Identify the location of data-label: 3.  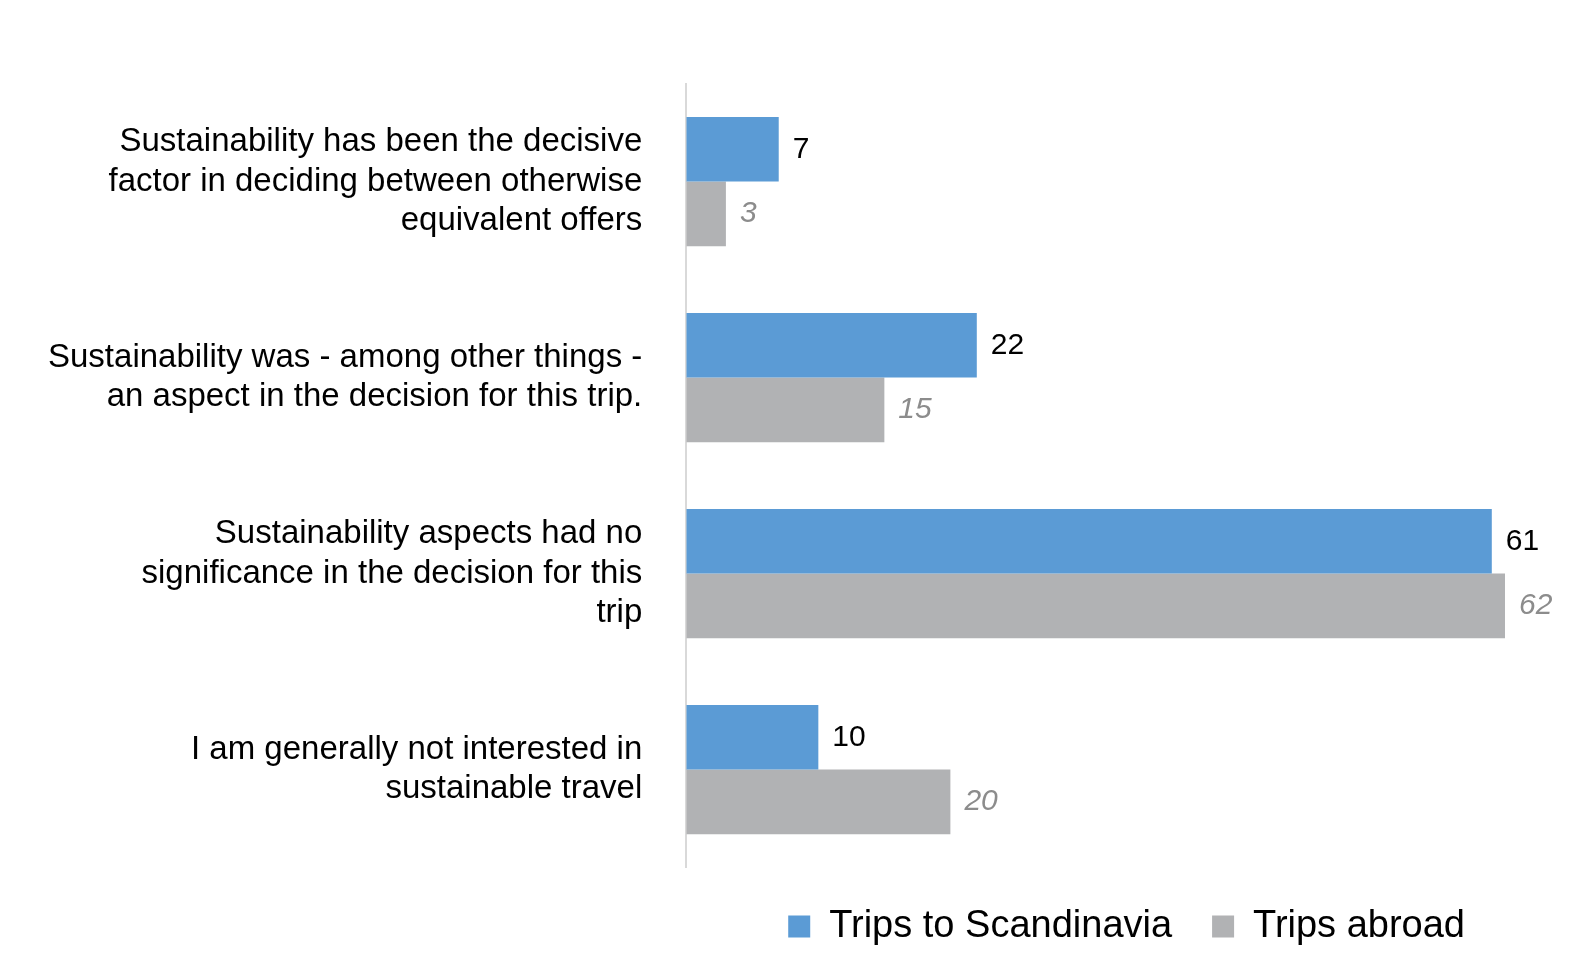
(748, 212).